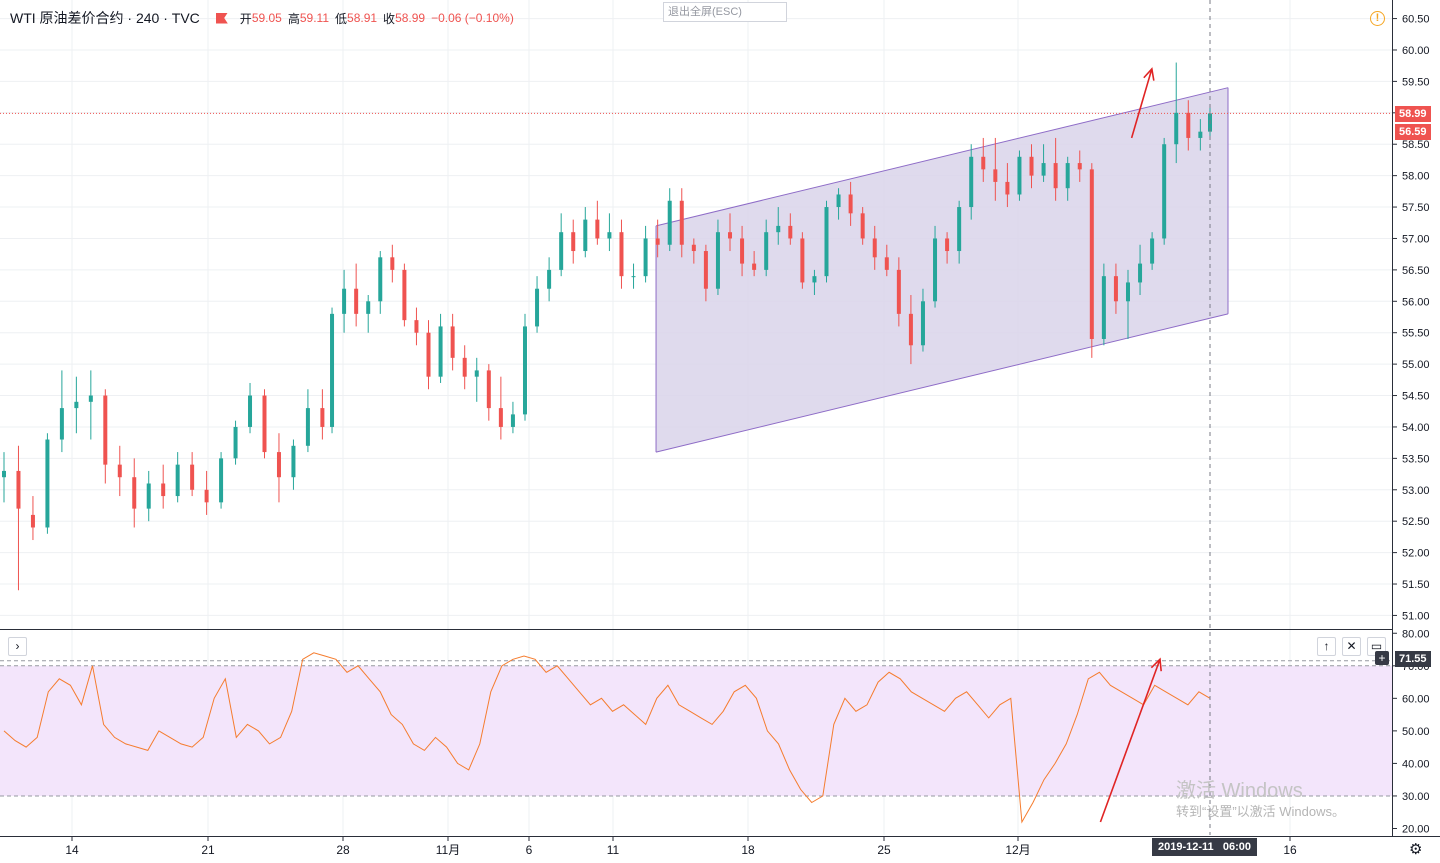 The image size is (1440, 863). I want to click on price-tick-label: 59.50, so click(1416, 82).